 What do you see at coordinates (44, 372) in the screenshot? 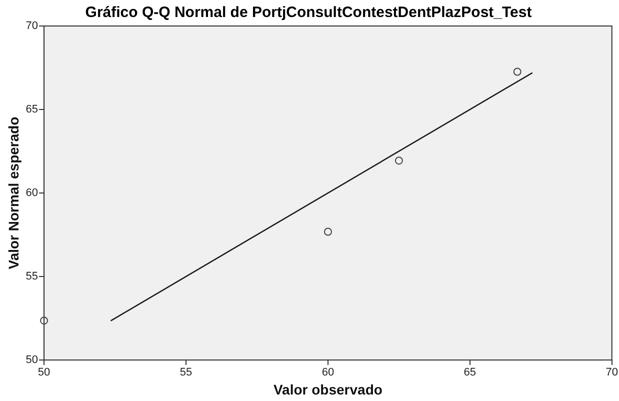
I see `x-tick-label: 50` at bounding box center [44, 372].